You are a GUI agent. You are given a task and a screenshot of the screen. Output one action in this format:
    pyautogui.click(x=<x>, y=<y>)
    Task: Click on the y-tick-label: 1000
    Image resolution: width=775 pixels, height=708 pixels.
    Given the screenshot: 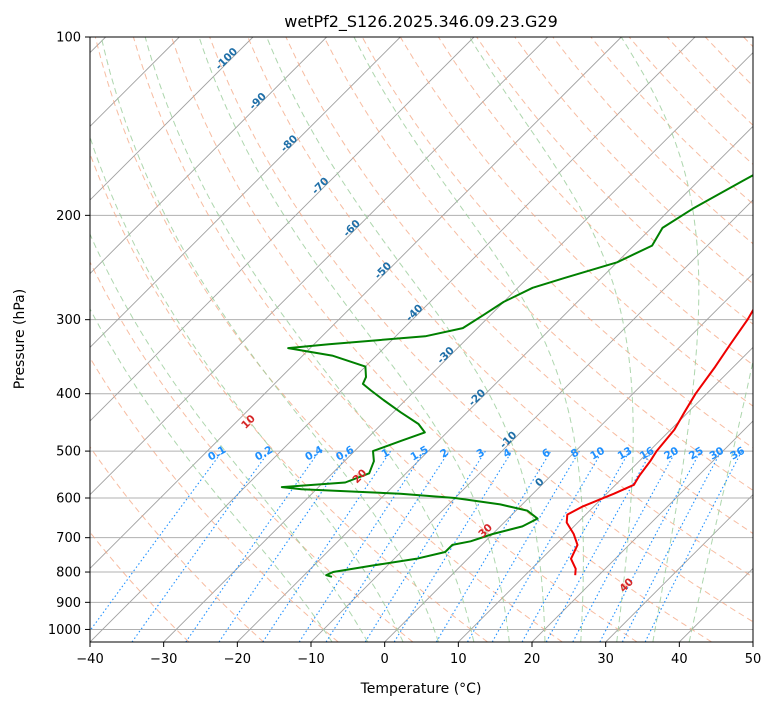 What is the action you would take?
    pyautogui.click(x=64, y=630)
    